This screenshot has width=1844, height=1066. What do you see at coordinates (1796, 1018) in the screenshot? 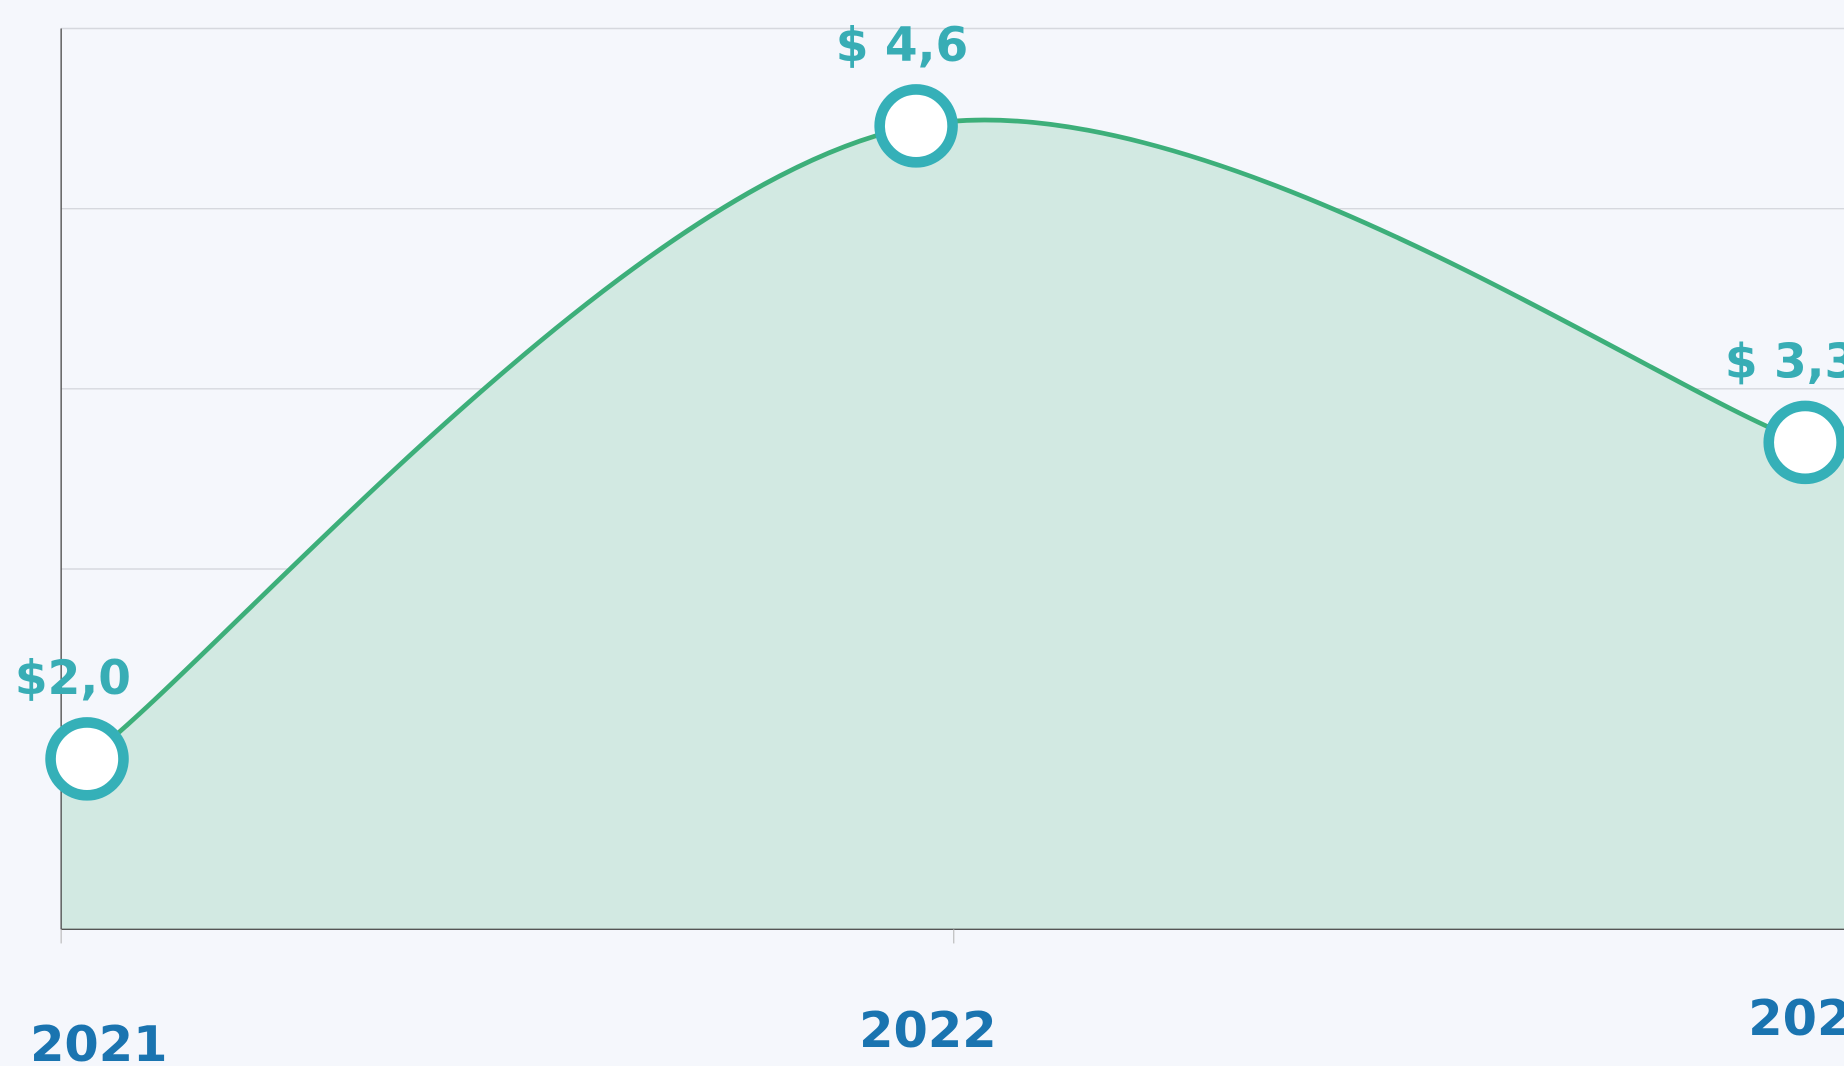
I see `x-tick-label: 2023` at bounding box center [1796, 1018].